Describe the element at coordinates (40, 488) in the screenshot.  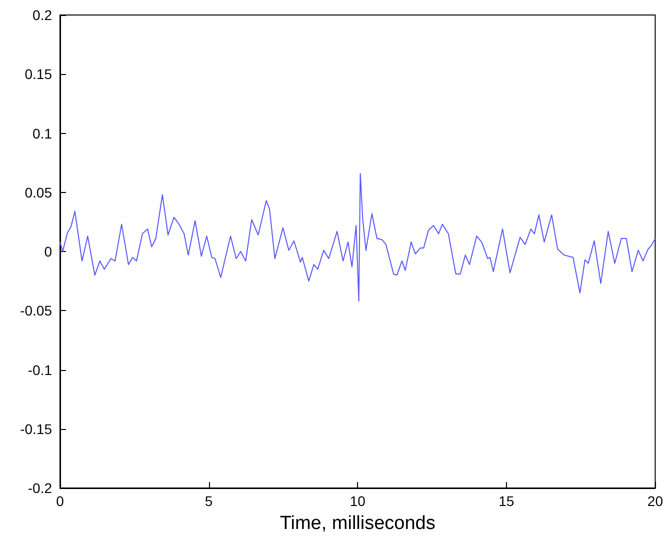
I see `y-tick-label: -0.2` at that location.